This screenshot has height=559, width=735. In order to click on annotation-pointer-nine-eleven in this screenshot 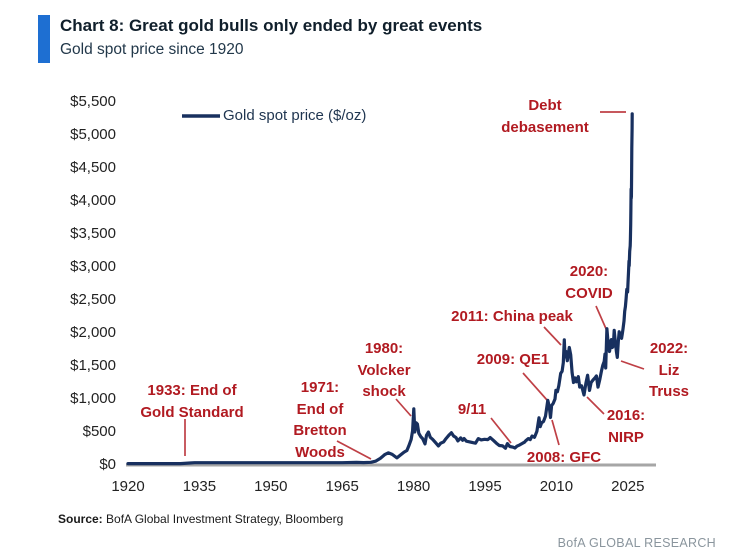, I will do `click(501, 430)`.